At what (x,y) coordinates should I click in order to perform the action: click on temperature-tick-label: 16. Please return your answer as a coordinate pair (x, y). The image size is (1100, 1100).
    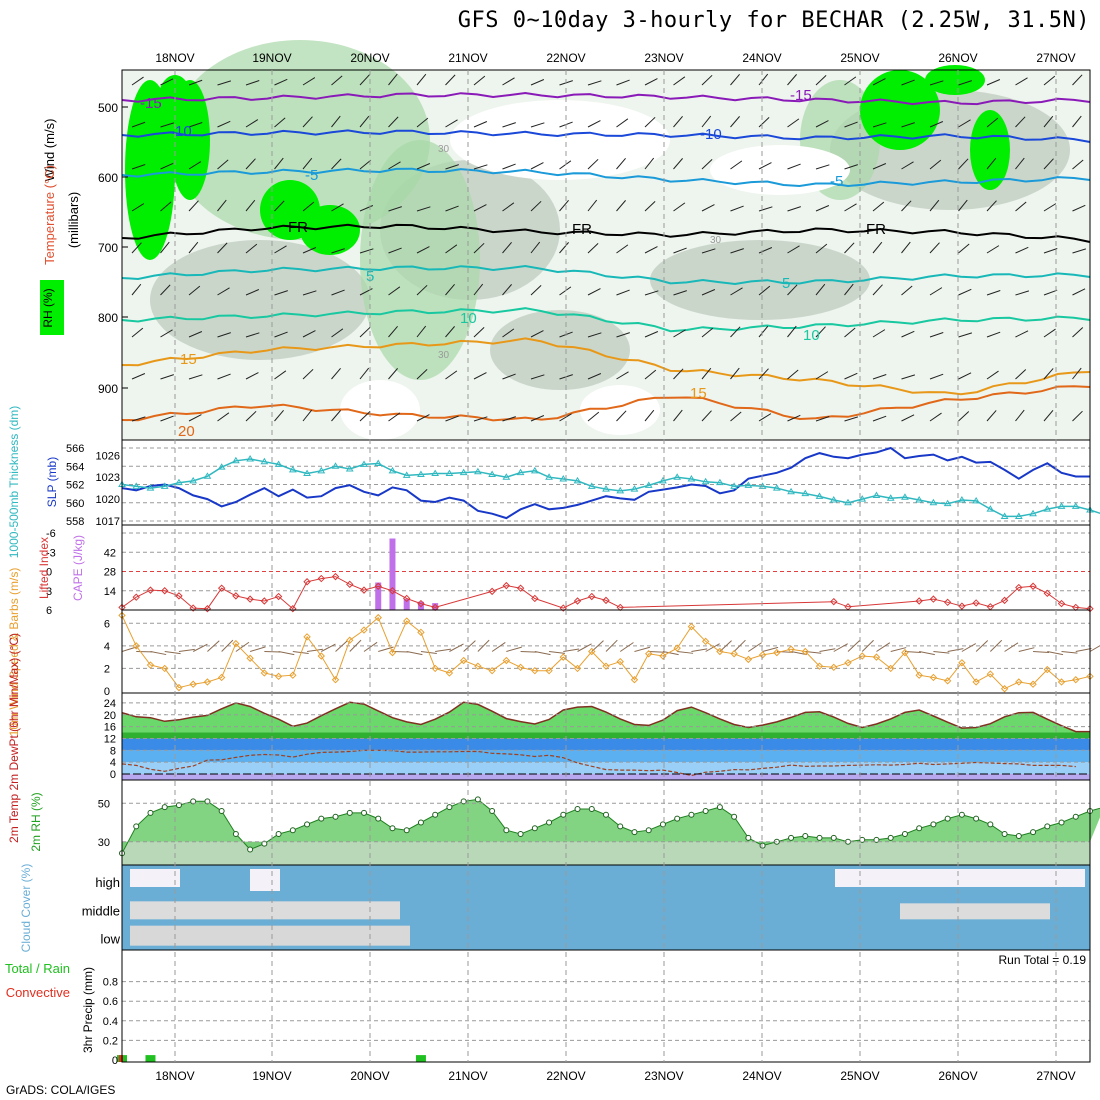
    Looking at the image, I should click on (110, 728).